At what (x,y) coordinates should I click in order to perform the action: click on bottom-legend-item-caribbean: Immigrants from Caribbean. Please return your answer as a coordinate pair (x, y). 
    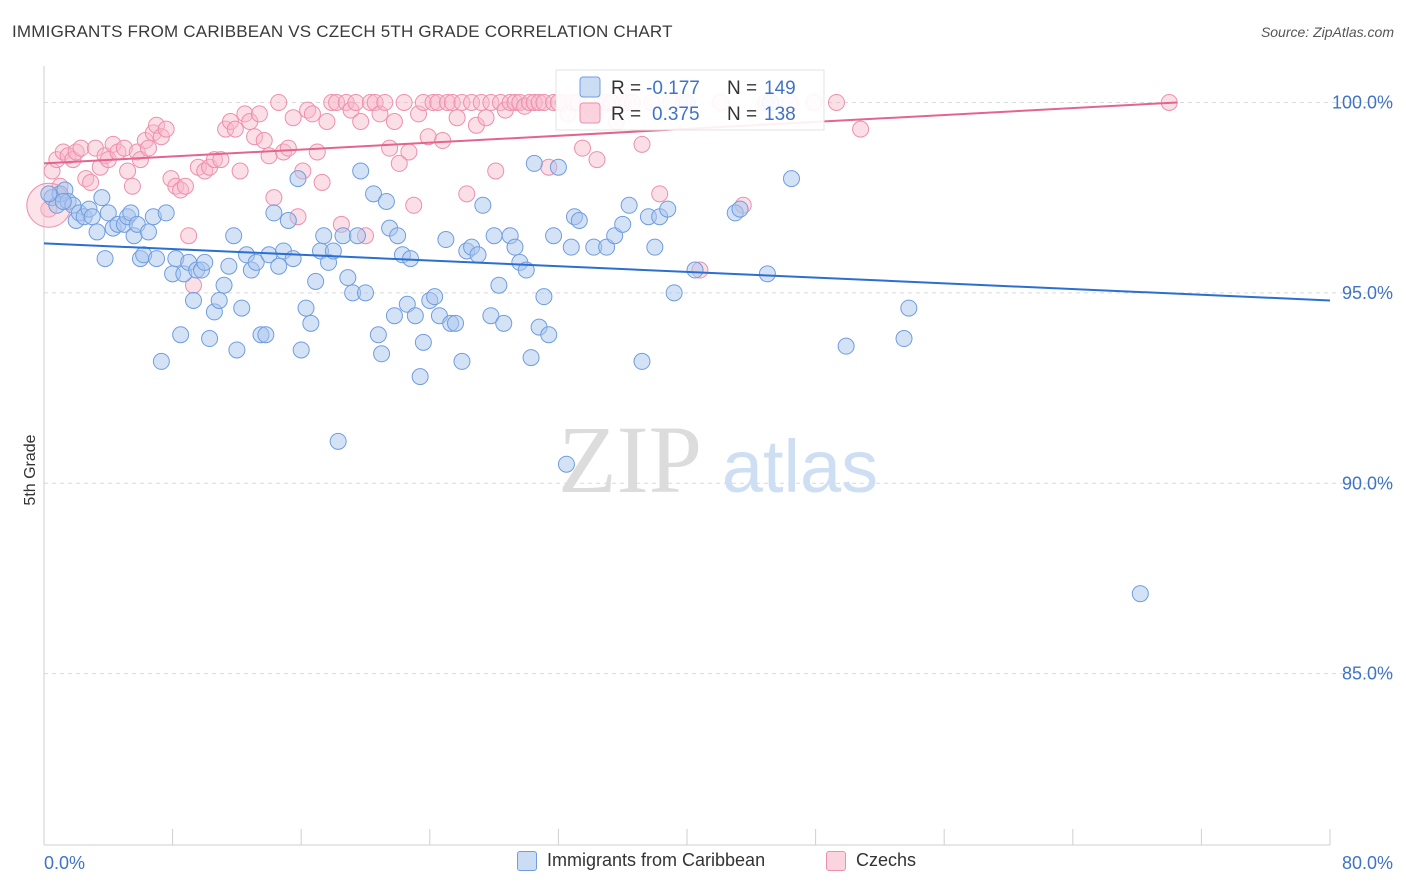
    Looking at the image, I should click on (641, 860).